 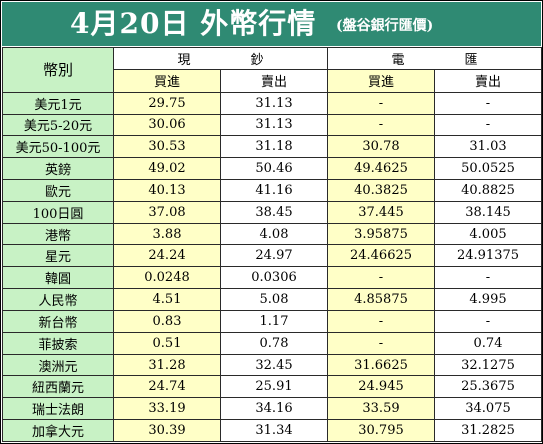 I want to click on table-row: 美元5-20元 30.06 31.13- -, so click(x=272, y=125).